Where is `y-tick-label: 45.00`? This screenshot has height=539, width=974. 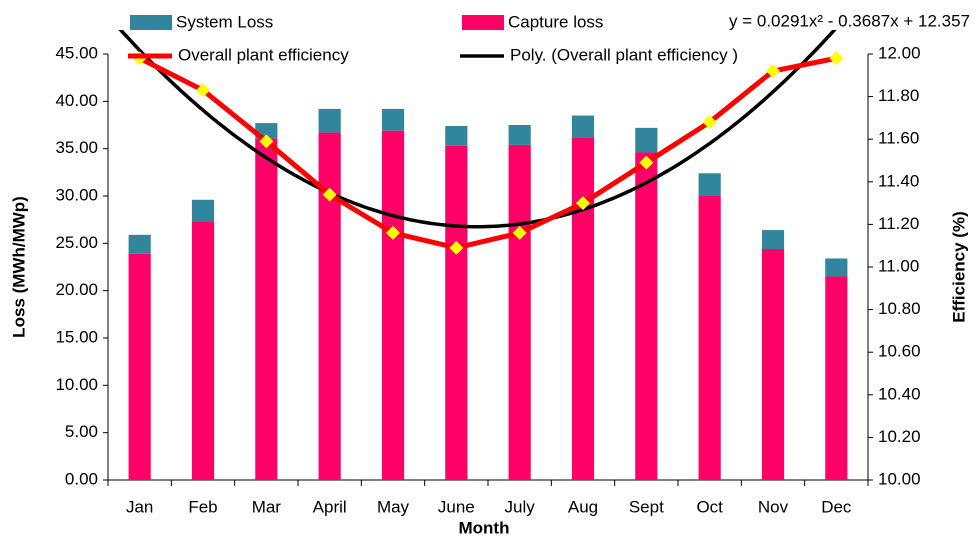 y-tick-label: 45.00 is located at coordinates (76, 52).